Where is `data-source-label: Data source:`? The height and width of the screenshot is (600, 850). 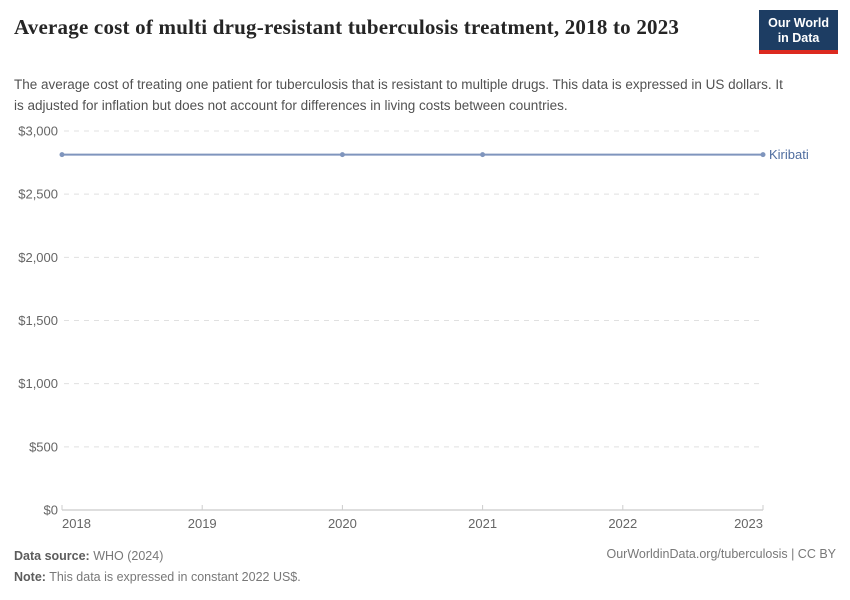 data-source-label: Data source: is located at coordinates (52, 556).